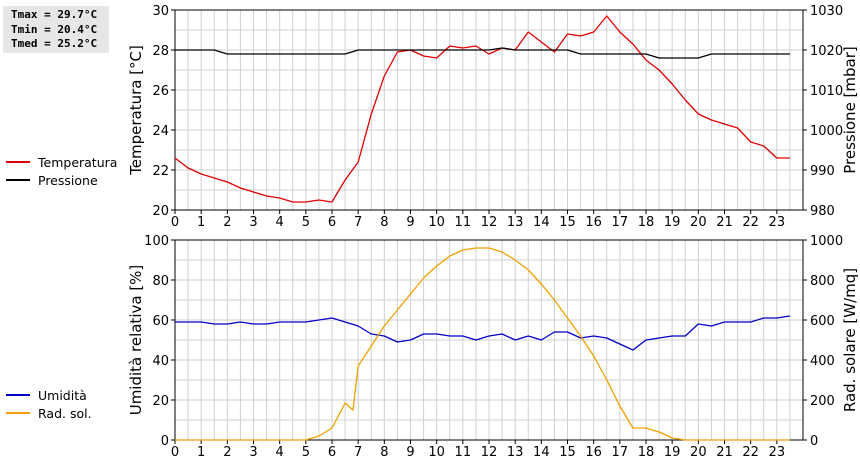  What do you see at coordinates (54, 14) in the screenshot?
I see `stats-tmax: Tmax = 29.7°C` at bounding box center [54, 14].